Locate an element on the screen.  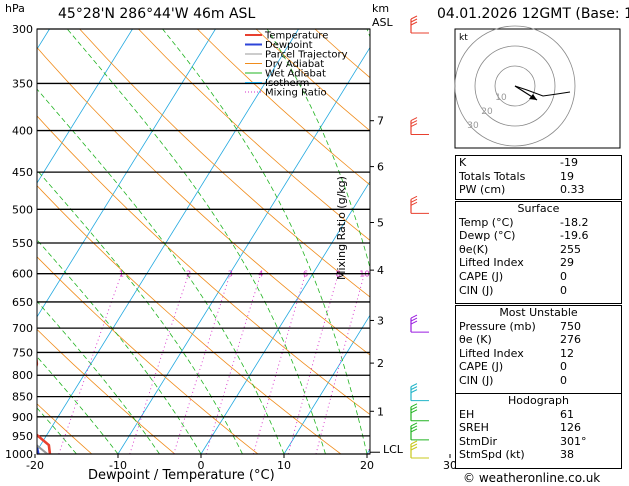
x-tick-label: -20 is located at coordinates (35, 465).